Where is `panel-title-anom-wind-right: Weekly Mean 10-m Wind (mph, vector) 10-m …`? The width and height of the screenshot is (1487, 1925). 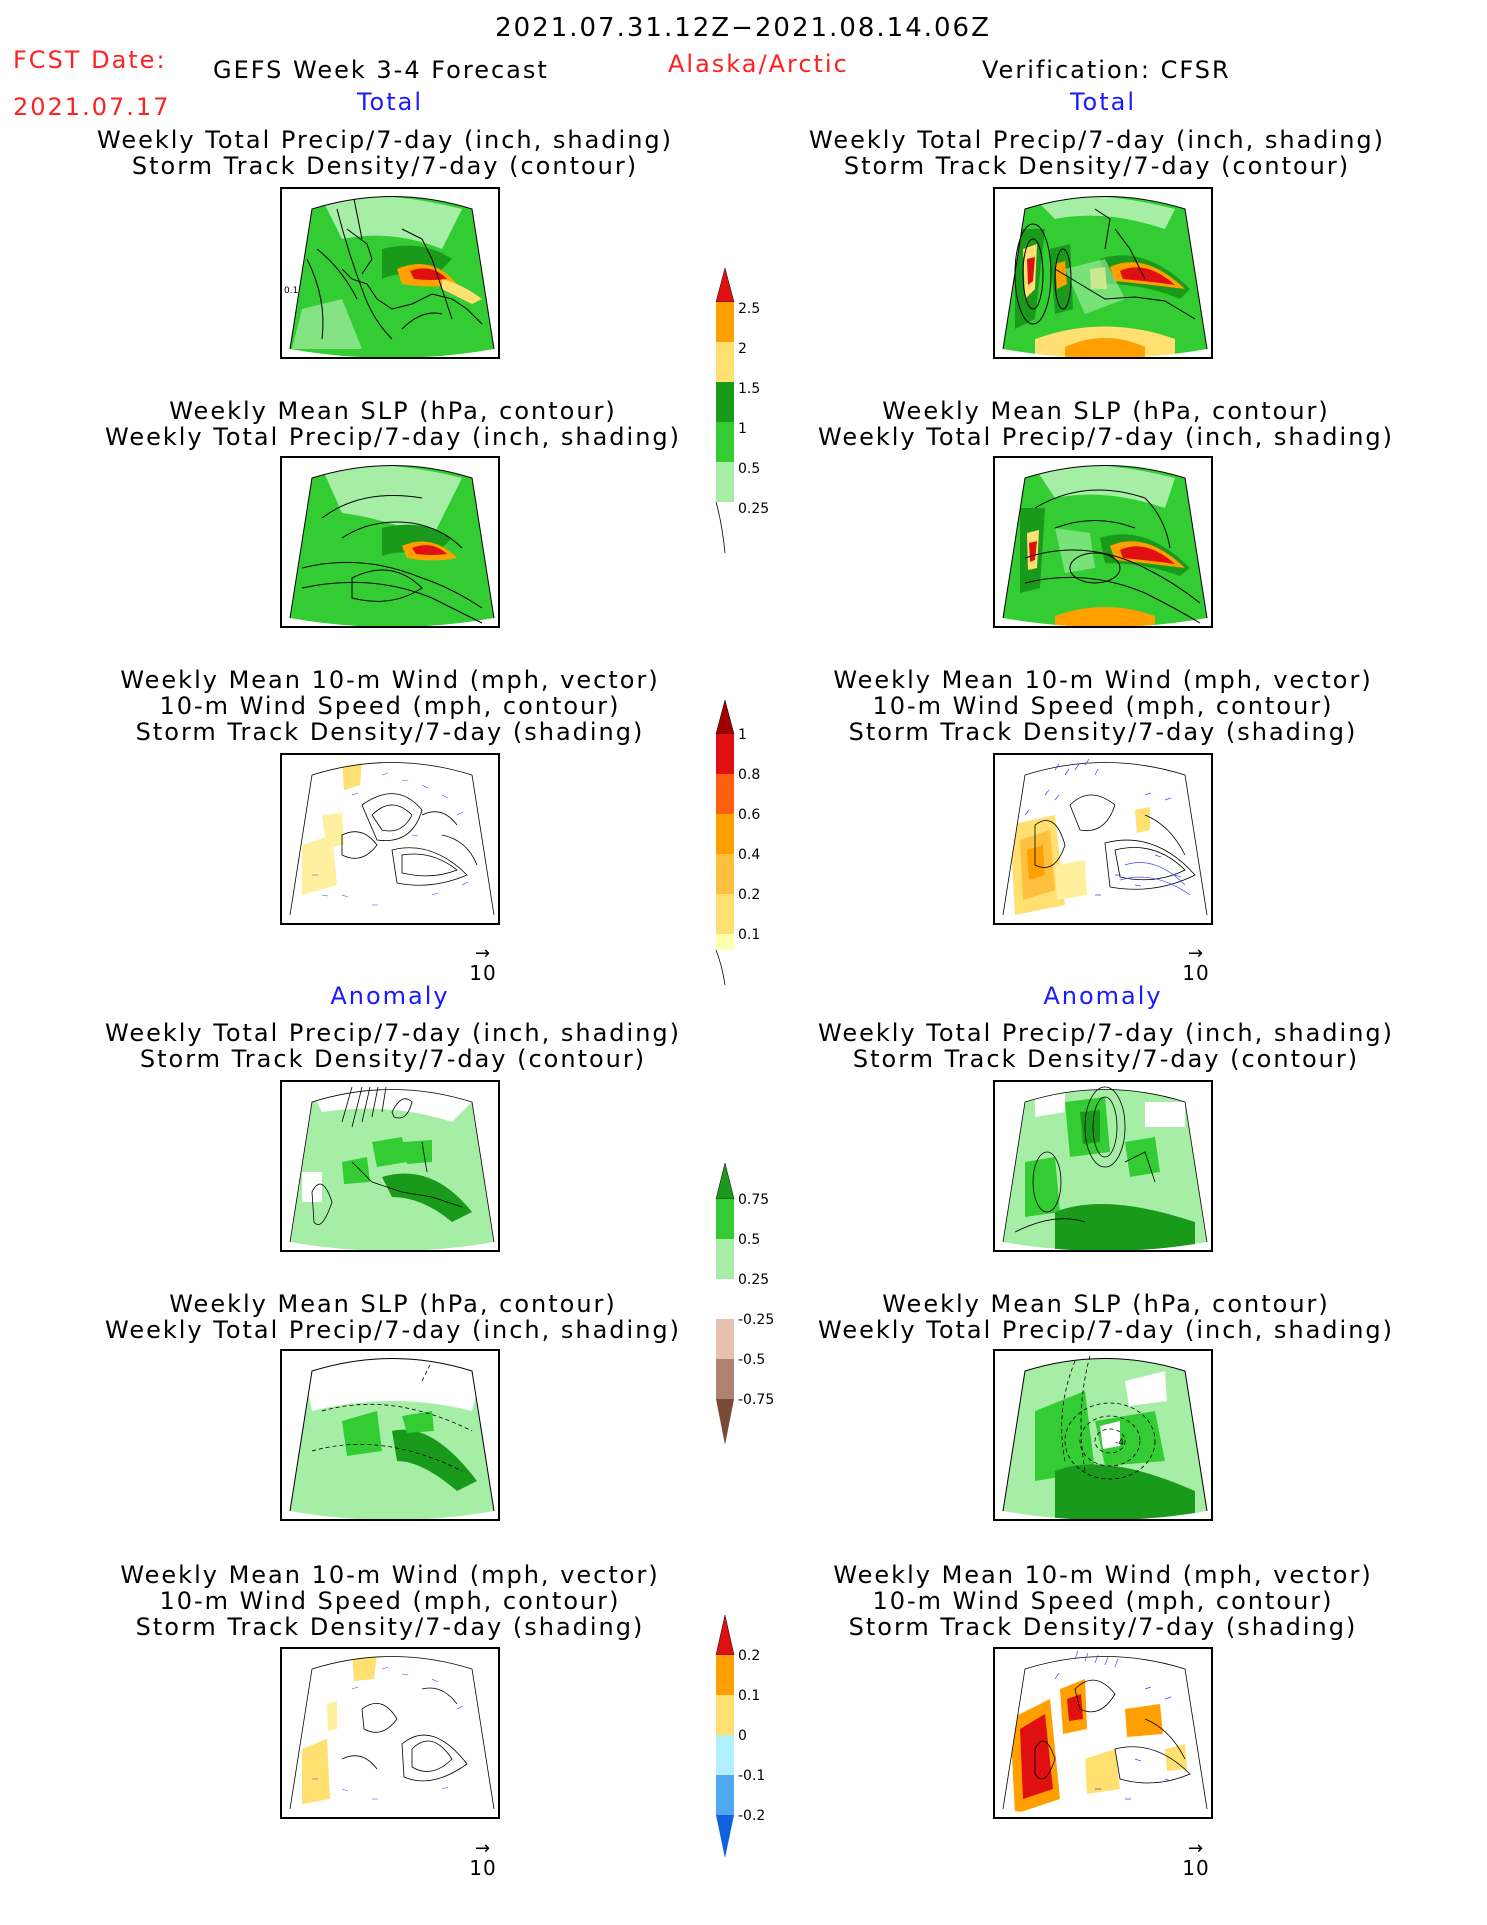 panel-title-anom-wind-right: Weekly Mean 10-m Wind (mph, vector) 10-m … is located at coordinates (1103, 1601).